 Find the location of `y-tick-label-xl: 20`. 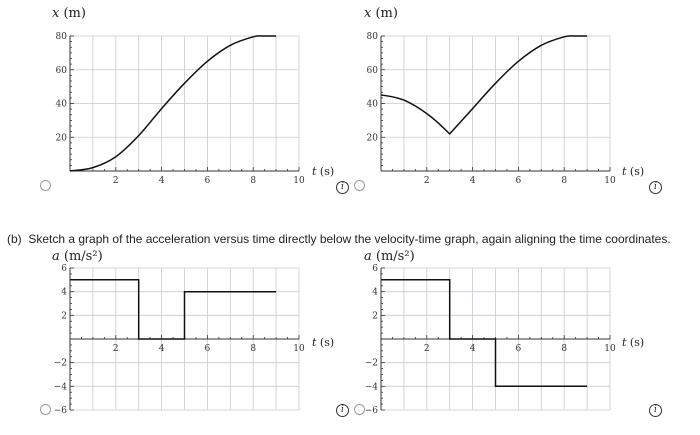

y-tick-label-xl: 20 is located at coordinates (62, 138).